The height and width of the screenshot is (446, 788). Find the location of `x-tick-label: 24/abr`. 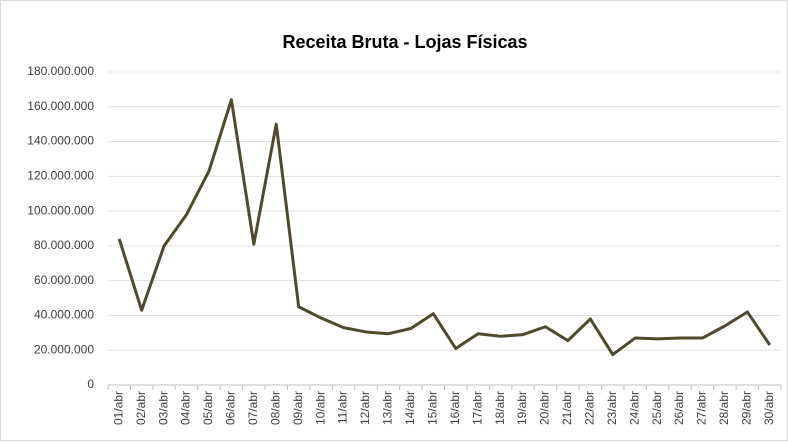

x-tick-label: 24/abr is located at coordinates (634, 408).